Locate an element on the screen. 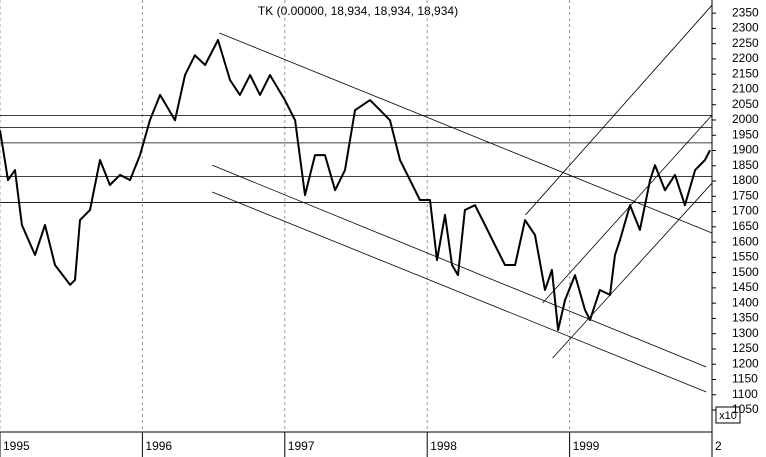 This screenshot has width=766, height=457. y-tick-label: 1550 is located at coordinates (745, 257).